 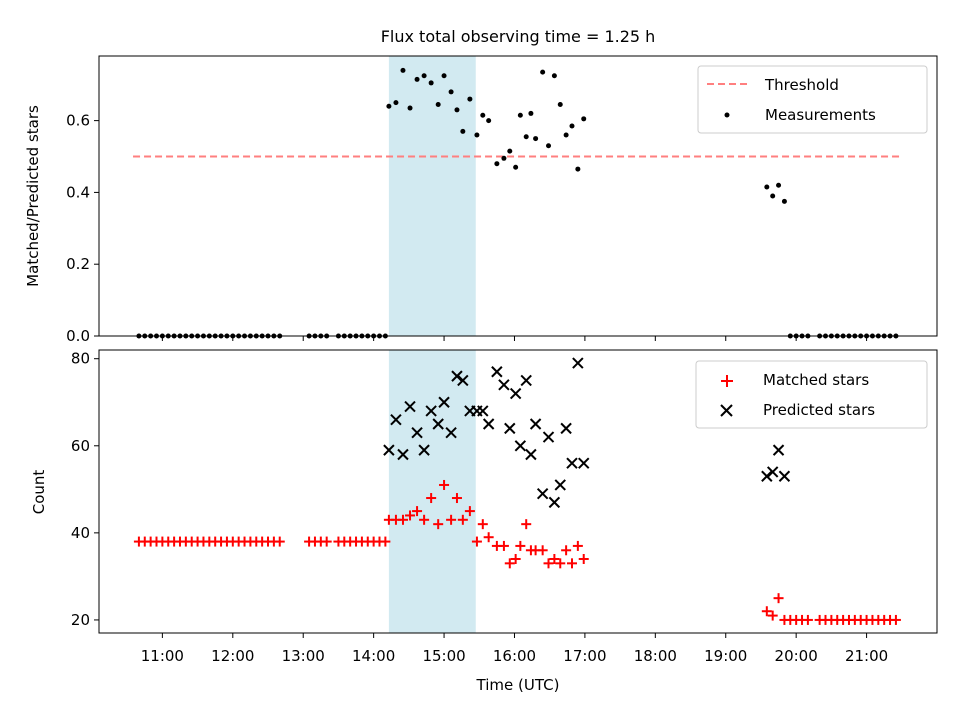 What do you see at coordinates (78, 264) in the screenshot?
I see `y-tick-label: 0.2` at bounding box center [78, 264].